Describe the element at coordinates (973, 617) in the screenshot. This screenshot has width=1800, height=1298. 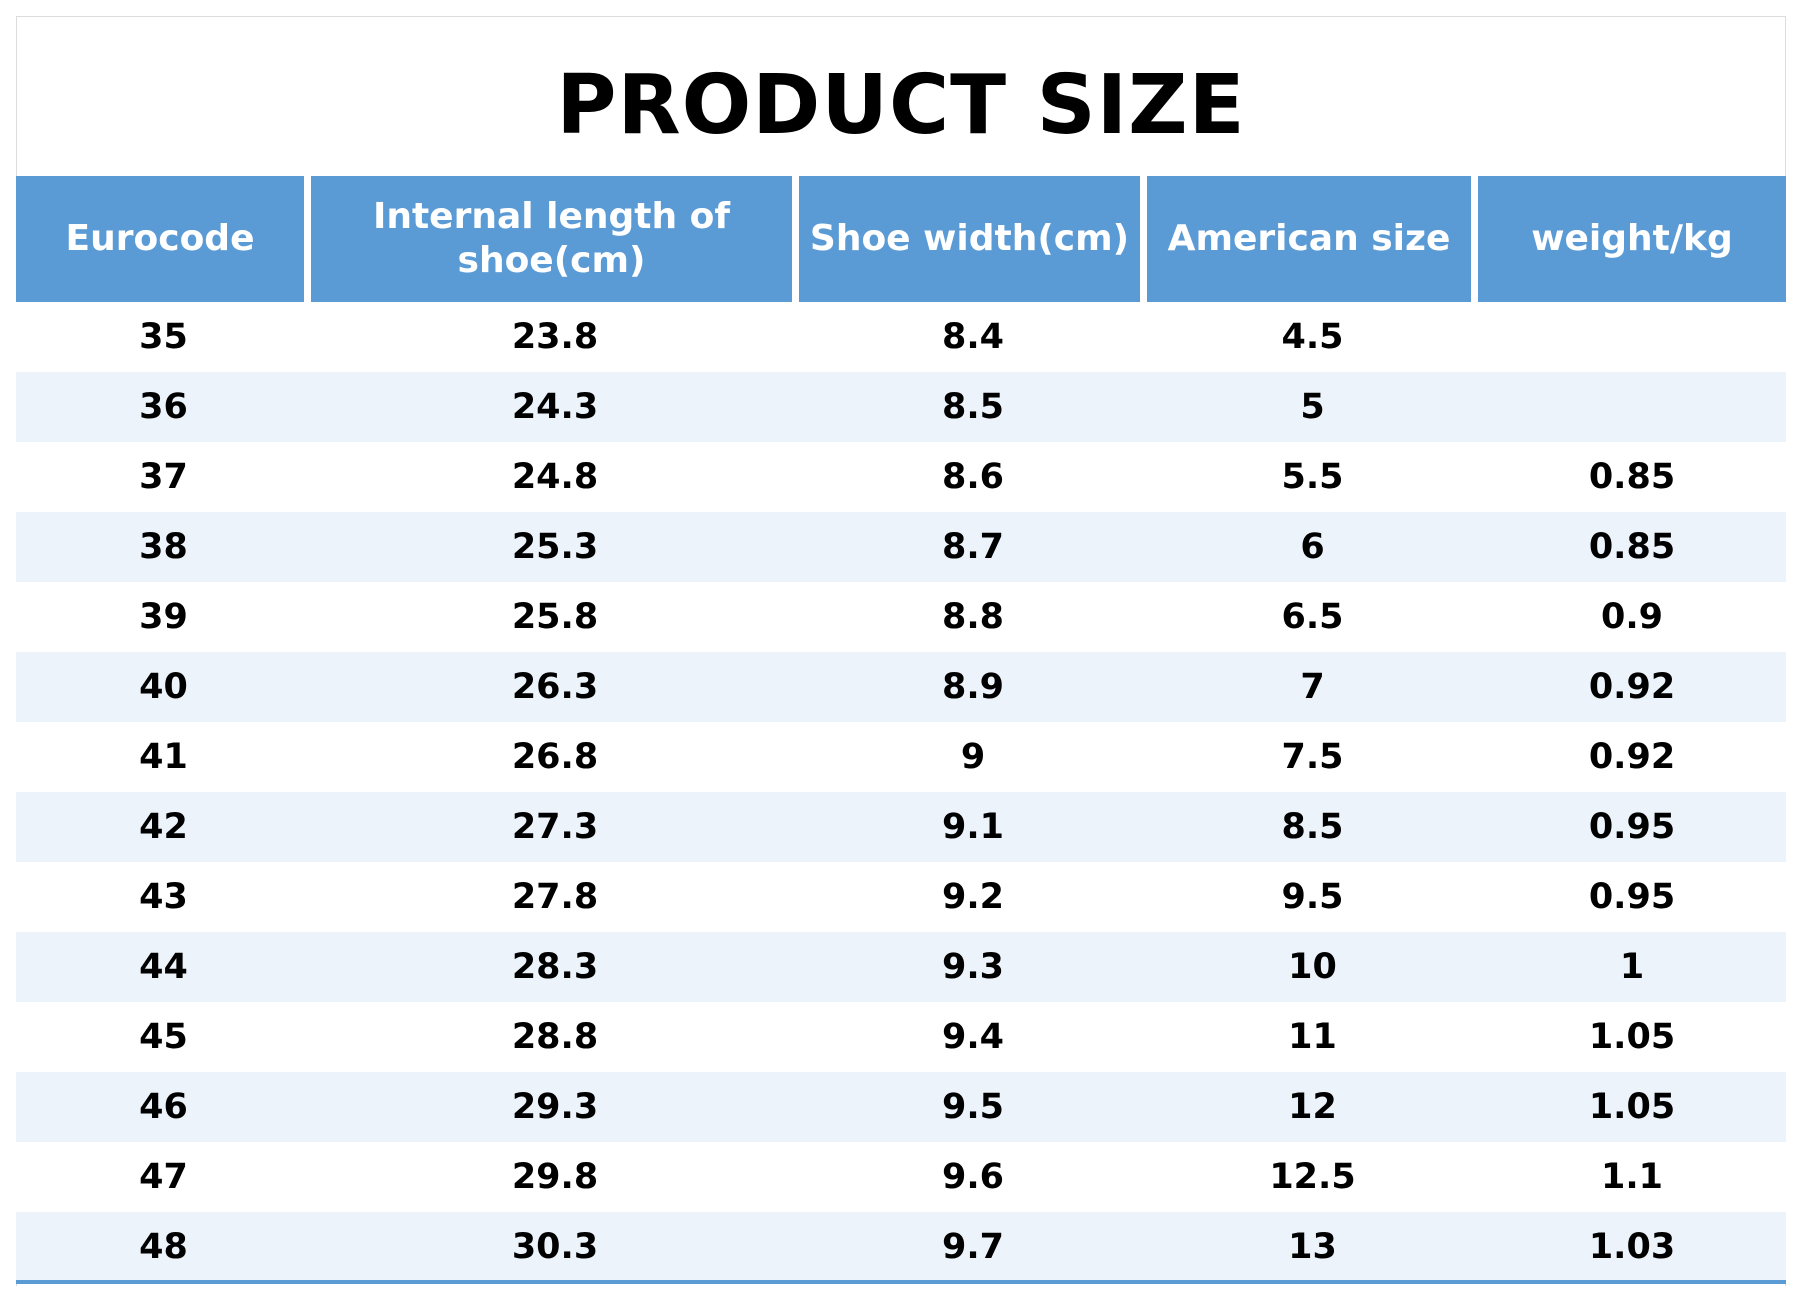
I see `cell-shoe-width: 8.8` at that location.